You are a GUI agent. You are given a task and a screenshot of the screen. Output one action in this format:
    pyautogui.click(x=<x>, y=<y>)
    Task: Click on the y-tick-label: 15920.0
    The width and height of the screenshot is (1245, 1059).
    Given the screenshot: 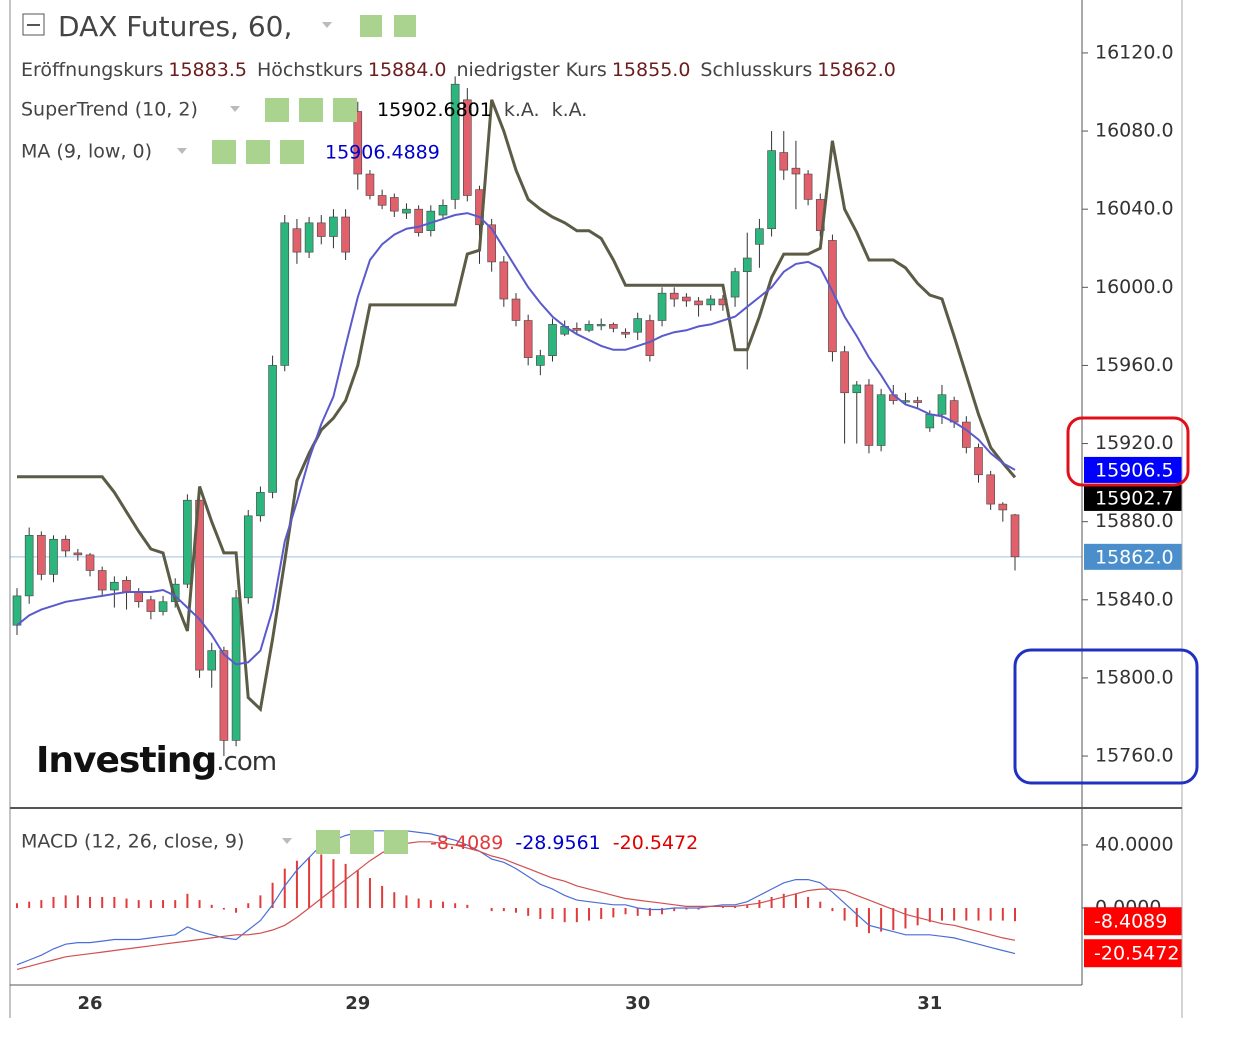 What is the action you would take?
    pyautogui.click(x=1134, y=443)
    